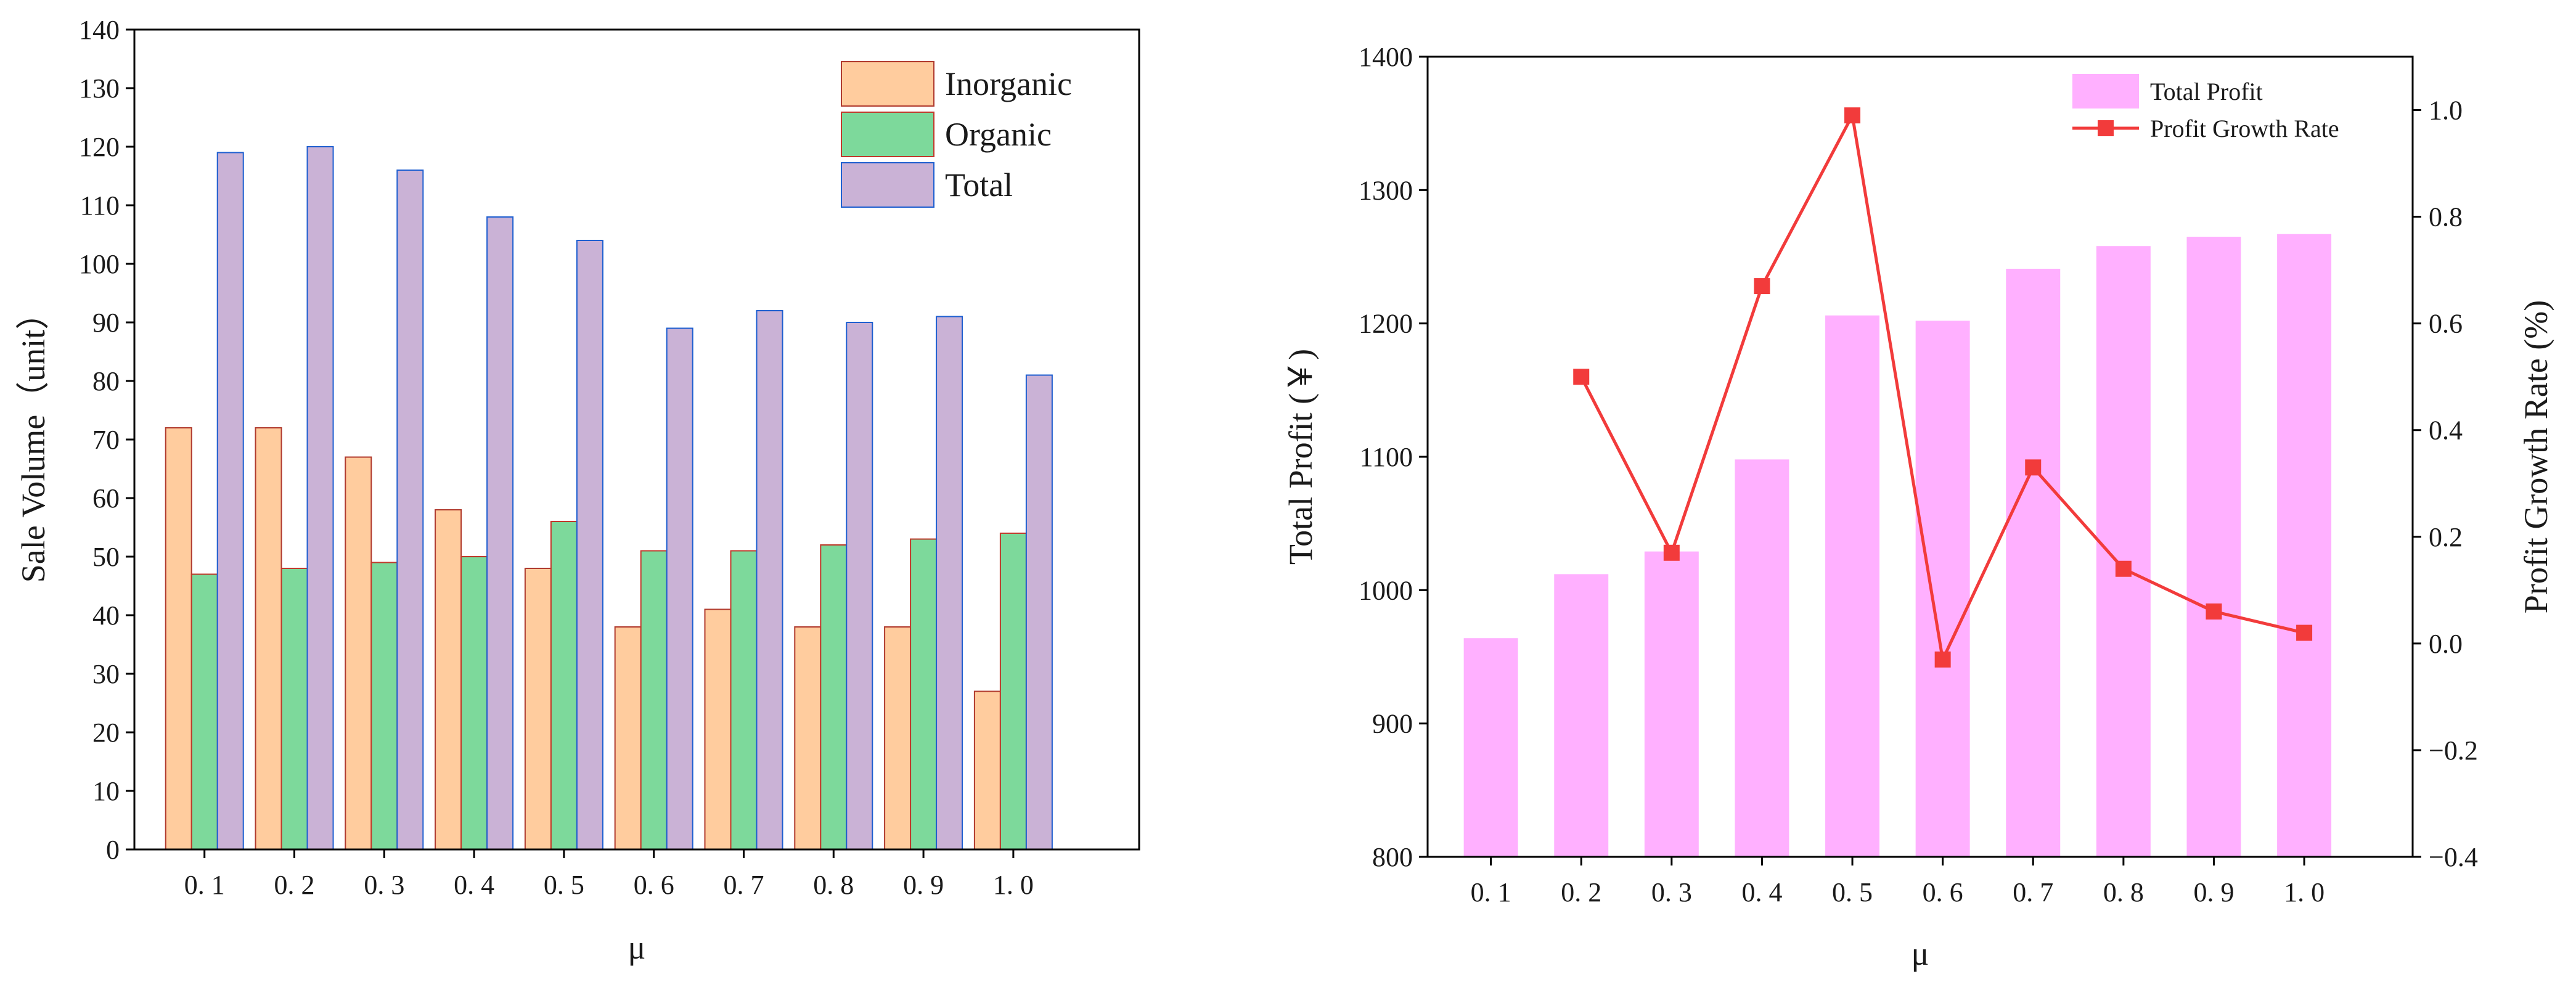 This screenshot has height=982, width=2576. What do you see at coordinates (637, 947) in the screenshot?
I see `sale-volume-x-axis-title: μ` at bounding box center [637, 947].